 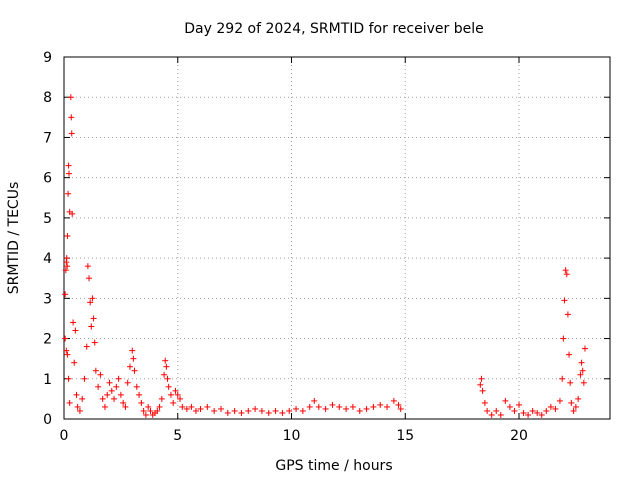 What do you see at coordinates (47, 340) in the screenshot?
I see `y-tick-label: 2` at bounding box center [47, 340].